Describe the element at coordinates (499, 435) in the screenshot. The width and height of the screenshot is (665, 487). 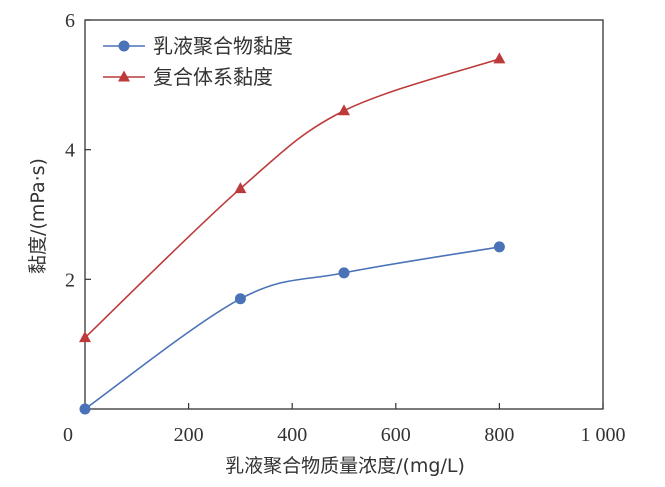
I see `x-tick-label: 800` at that location.